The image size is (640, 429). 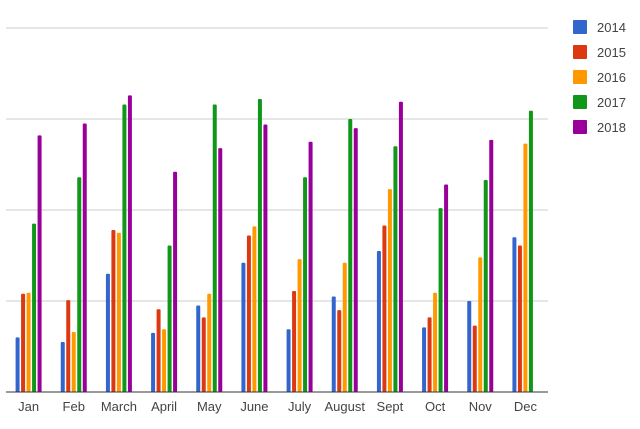 What do you see at coordinates (220, 270) in the screenshot?
I see `bar-2018-may` at bounding box center [220, 270].